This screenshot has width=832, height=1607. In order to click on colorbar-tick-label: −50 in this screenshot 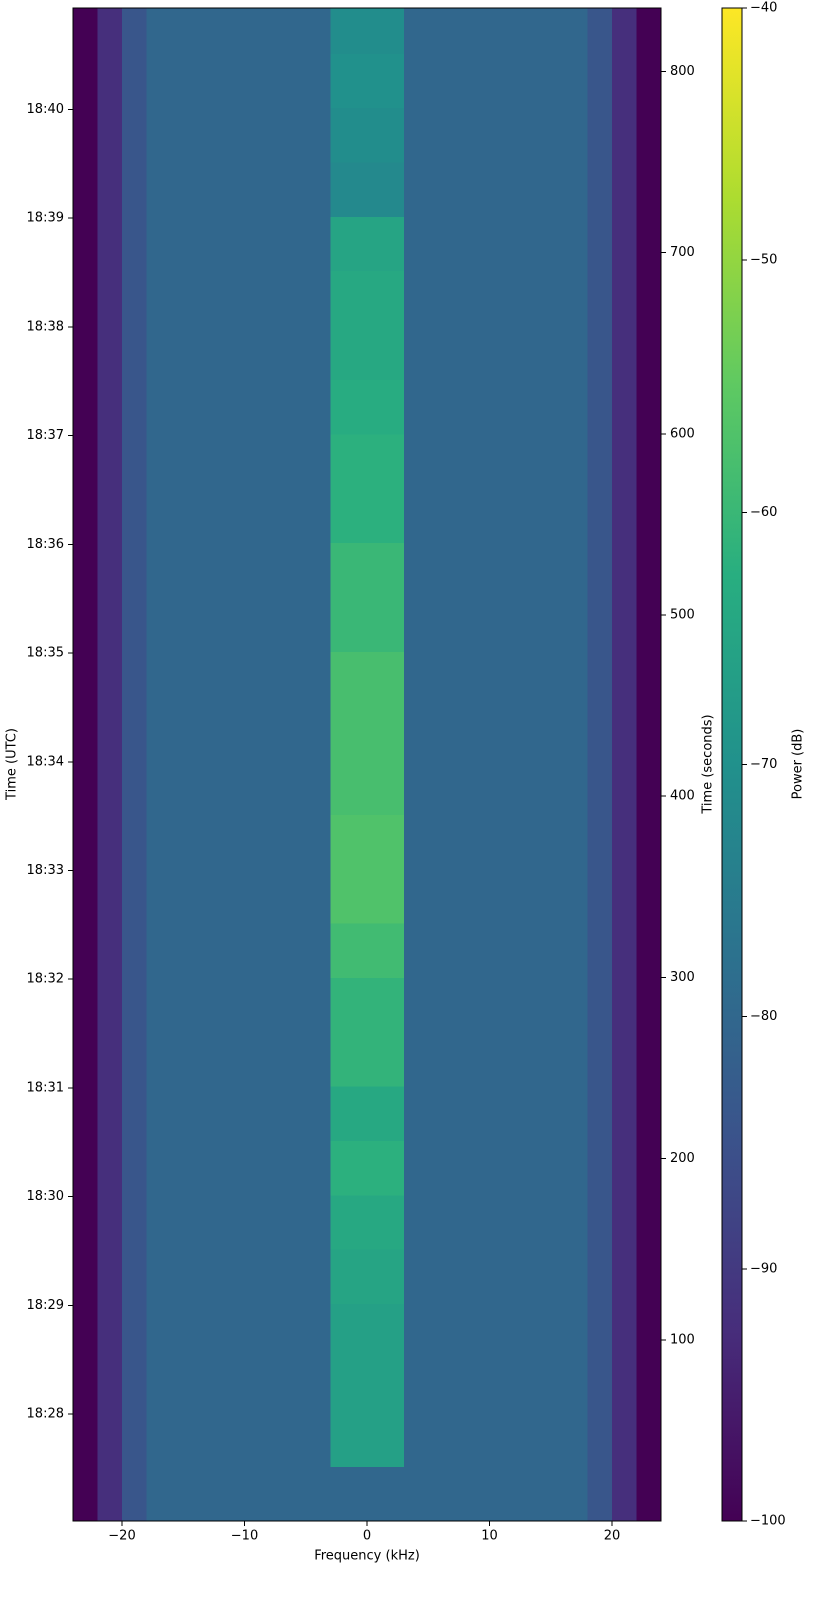, I will do `click(763, 260)`.